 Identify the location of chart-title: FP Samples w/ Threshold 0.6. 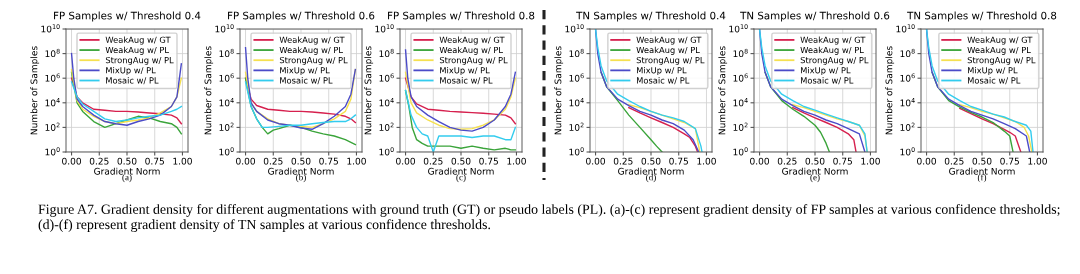
(301, 16).